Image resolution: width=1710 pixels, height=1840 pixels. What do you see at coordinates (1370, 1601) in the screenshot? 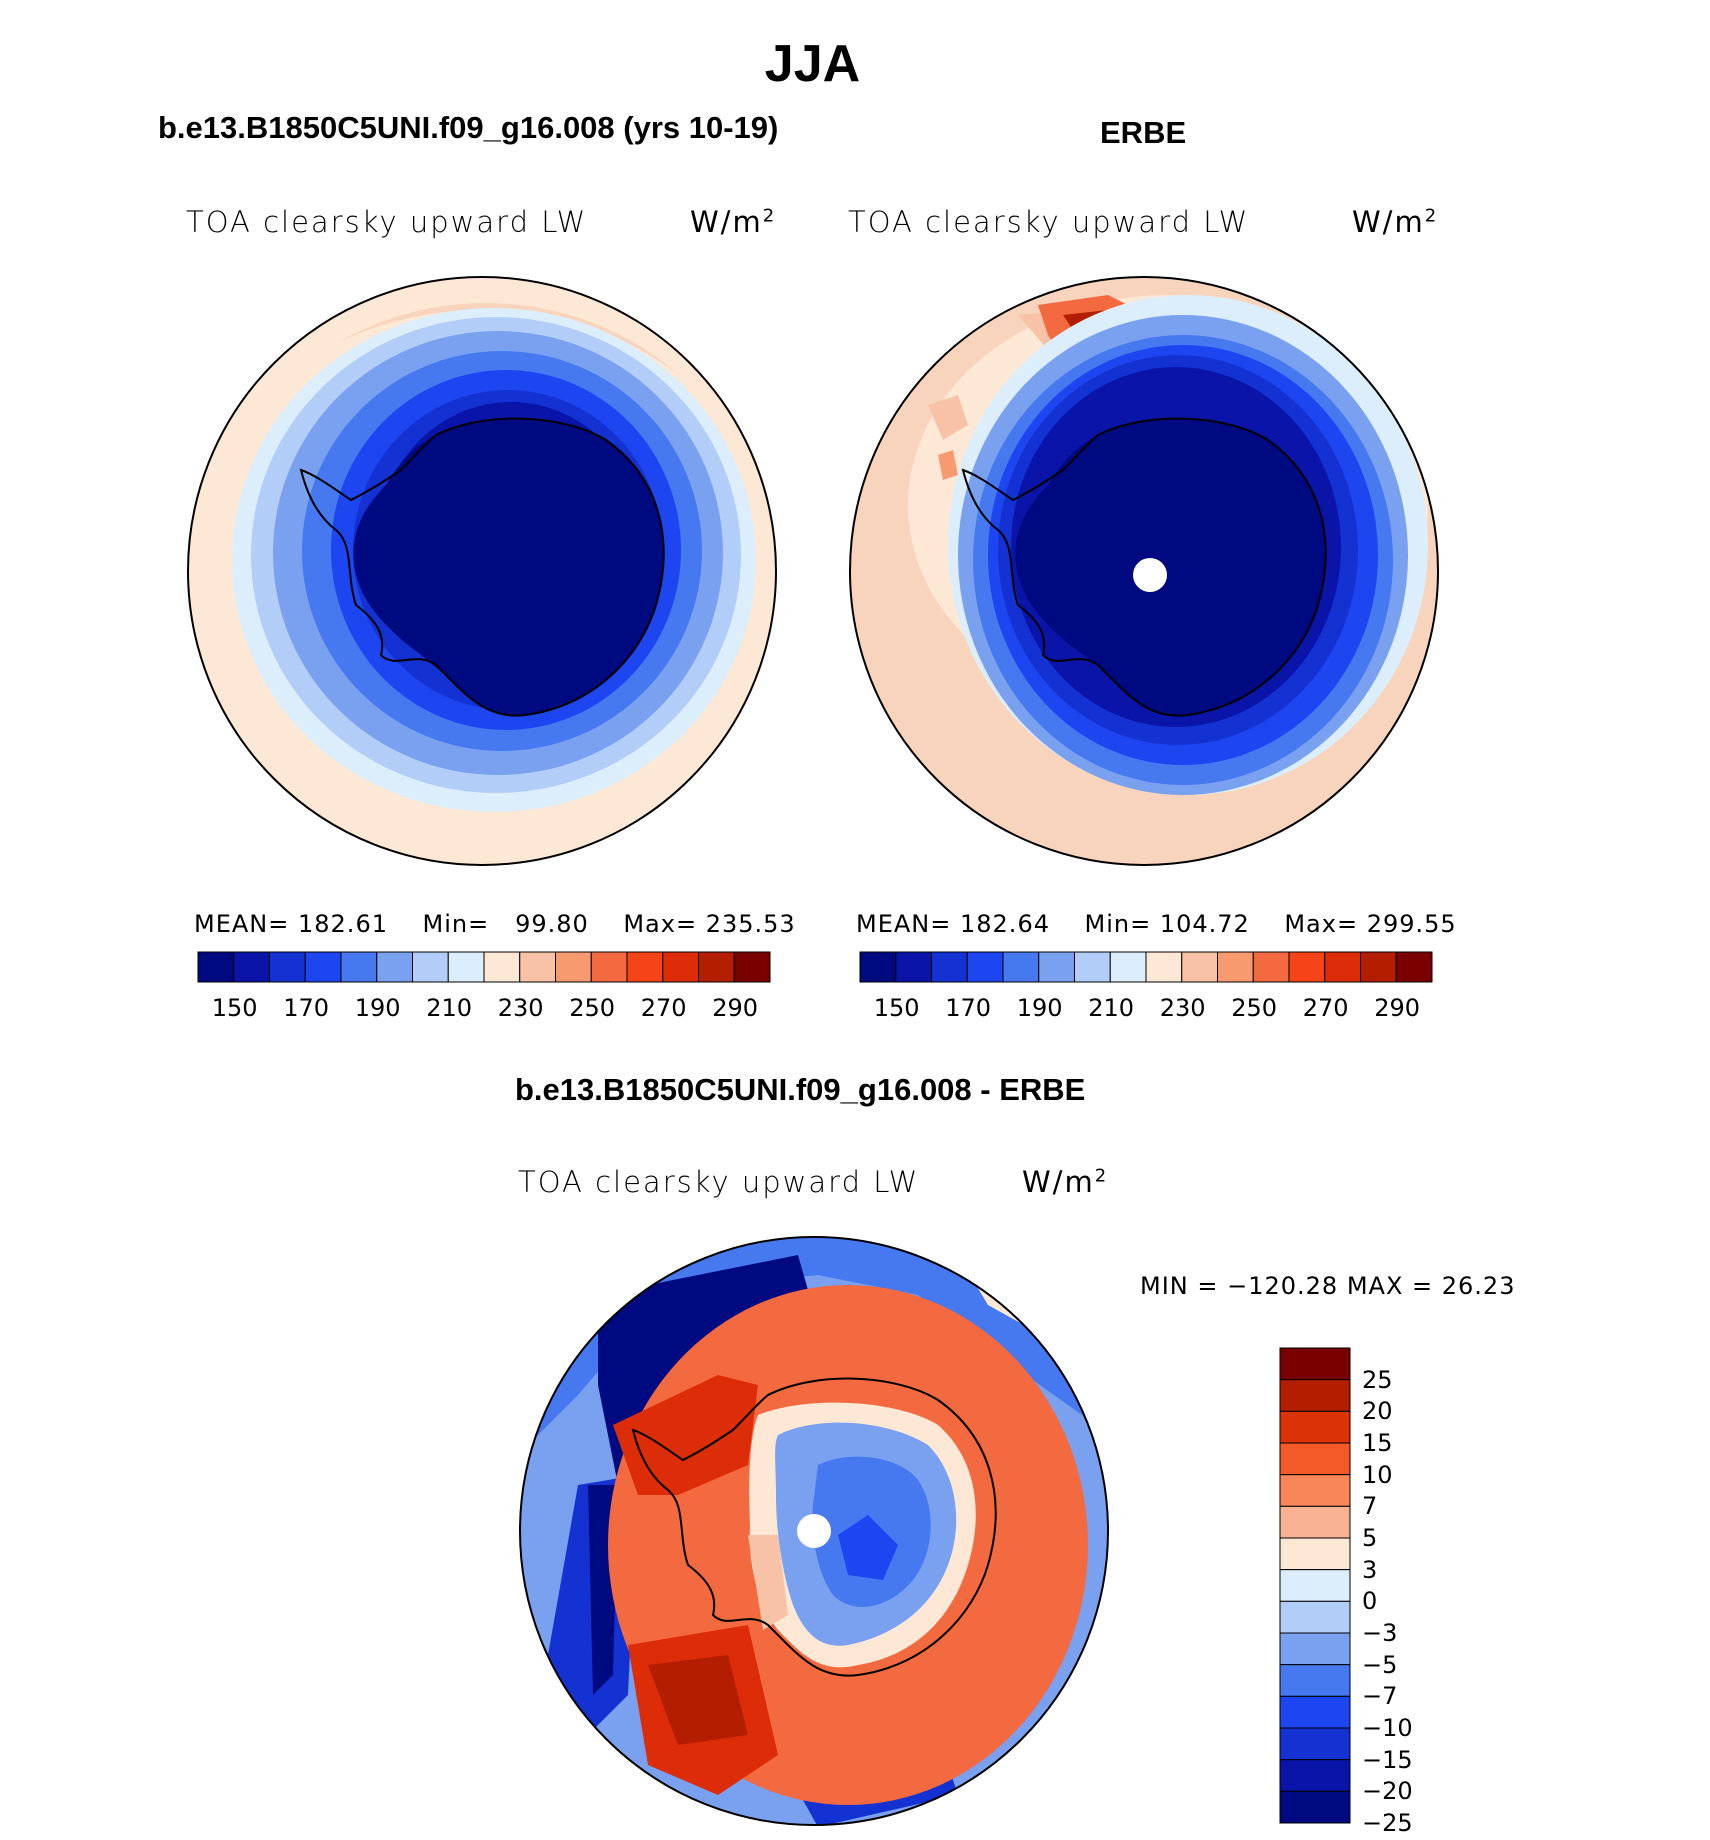
I see `panel3-colorbar-tick-label: 0` at bounding box center [1370, 1601].